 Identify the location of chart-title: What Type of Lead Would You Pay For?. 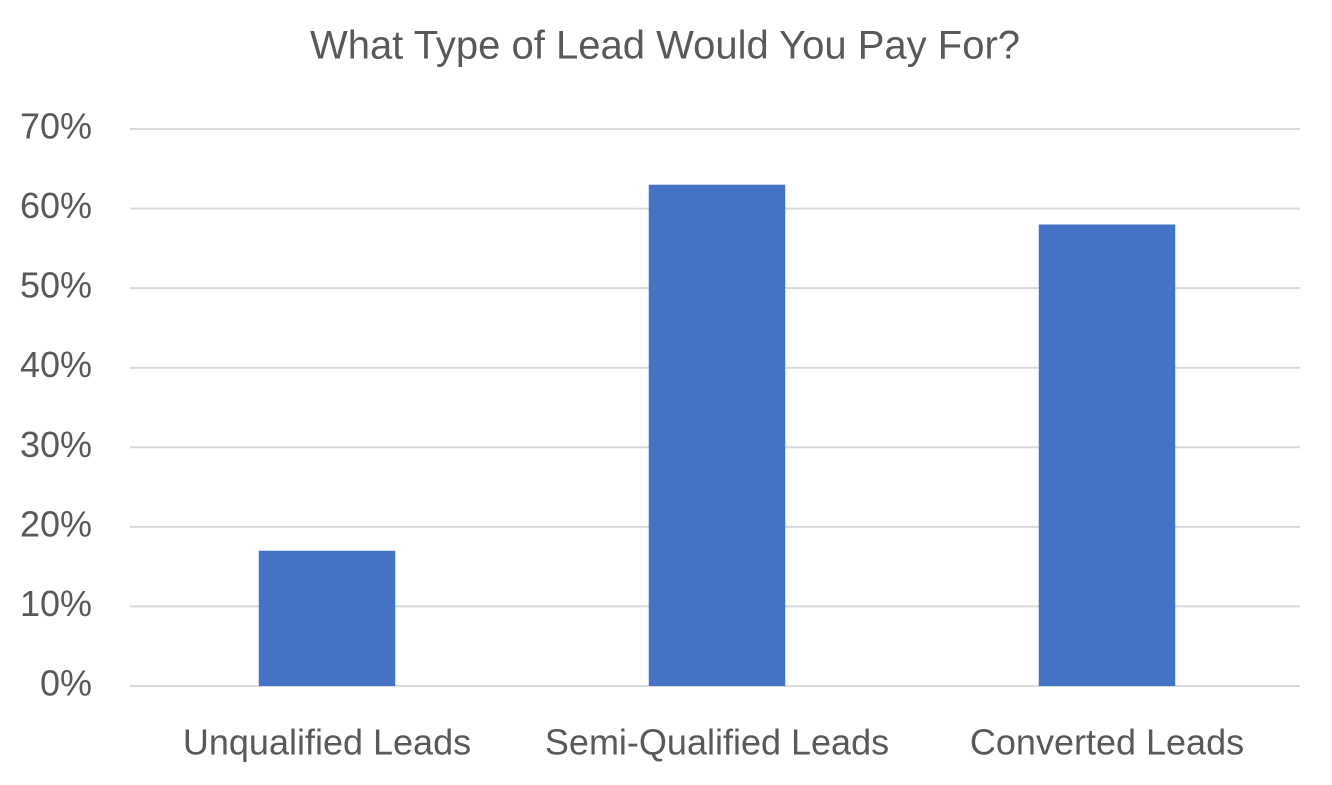
(665, 46).